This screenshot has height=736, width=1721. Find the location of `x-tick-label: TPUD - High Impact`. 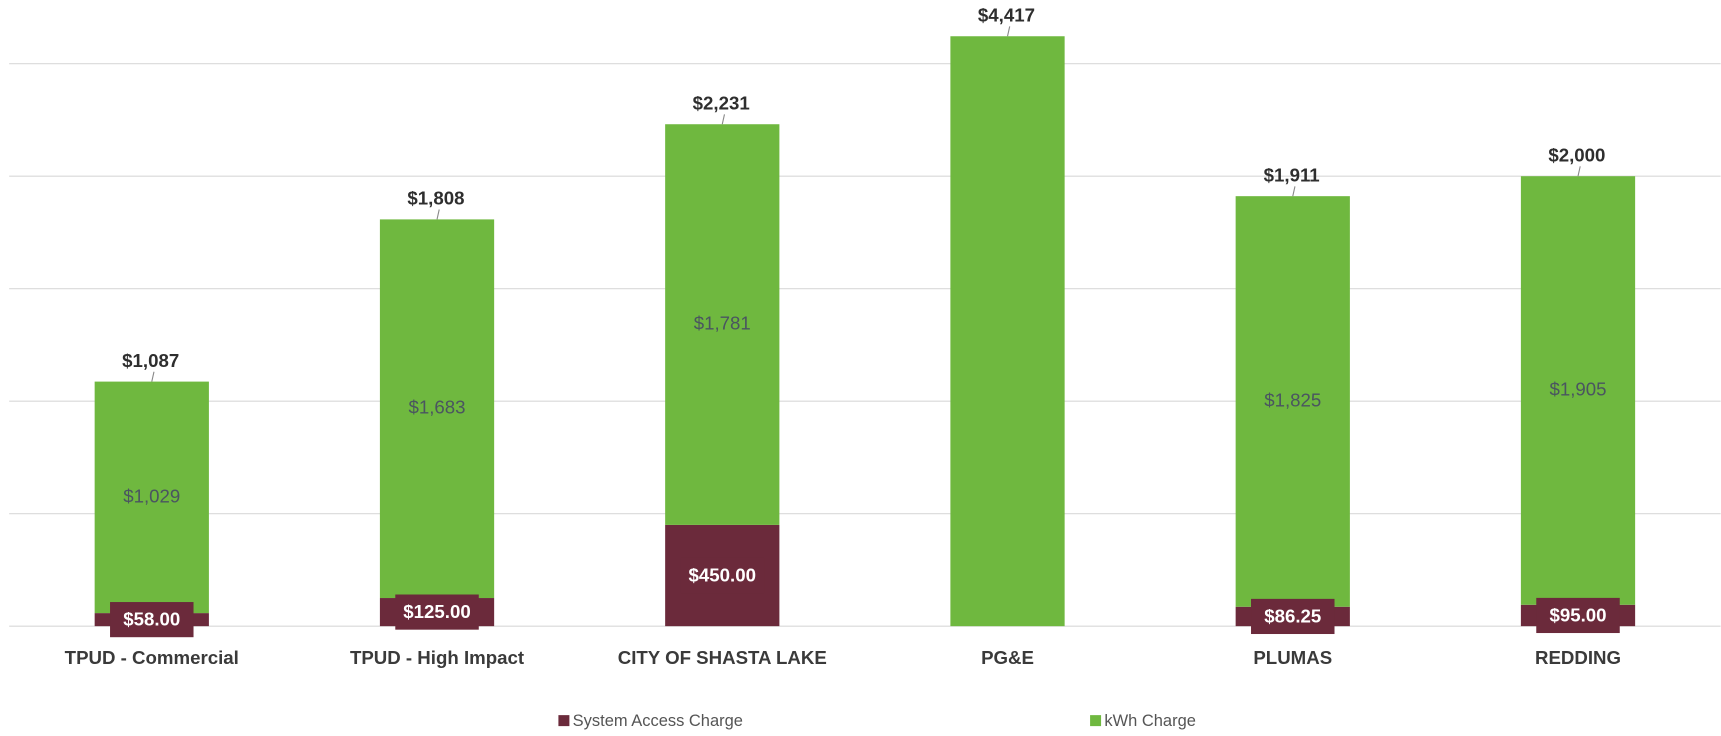

x-tick-label: TPUD - High Impact is located at coordinates (437, 657).